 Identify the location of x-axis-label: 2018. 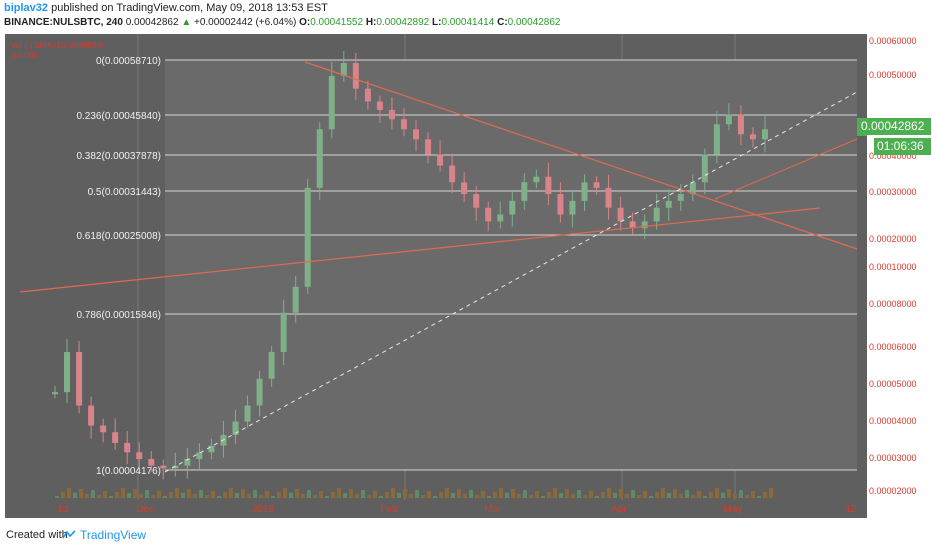
(263, 509).